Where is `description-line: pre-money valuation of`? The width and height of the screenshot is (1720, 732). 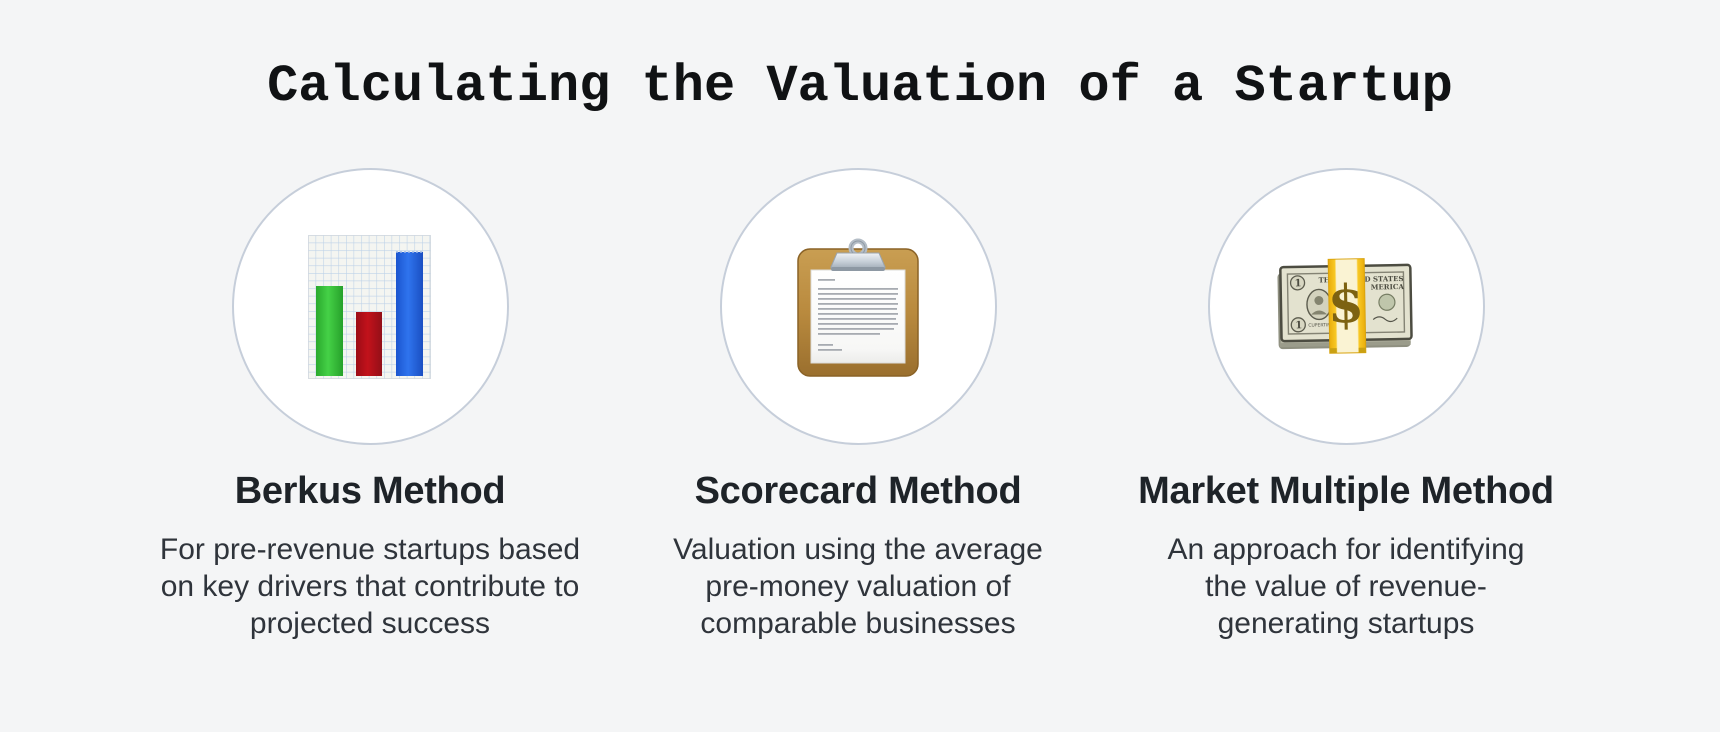
description-line: pre-money valuation of is located at coordinates (858, 586).